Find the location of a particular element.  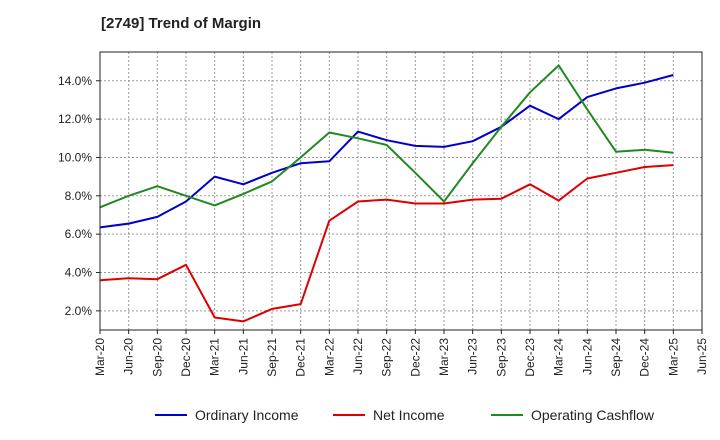

y-tick-label: 8.0% is located at coordinates (79, 196).